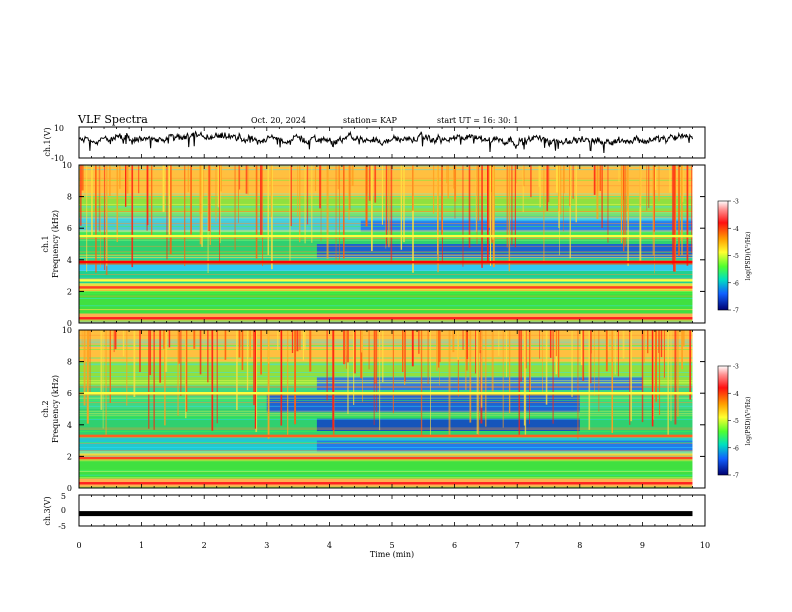 The width and height of the screenshot is (792, 612). I want to click on ch2-colorbar: -3 -4 -5 -6 -7 log(PSD)(V²/Hz), so click(734, 422).